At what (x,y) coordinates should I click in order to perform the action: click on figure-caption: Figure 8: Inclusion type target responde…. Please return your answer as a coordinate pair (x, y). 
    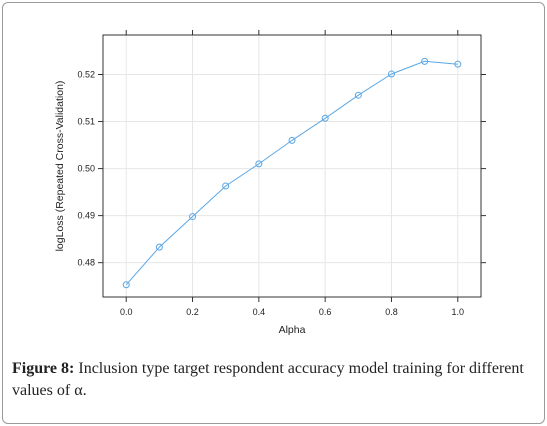
    Looking at the image, I should click on (273, 380).